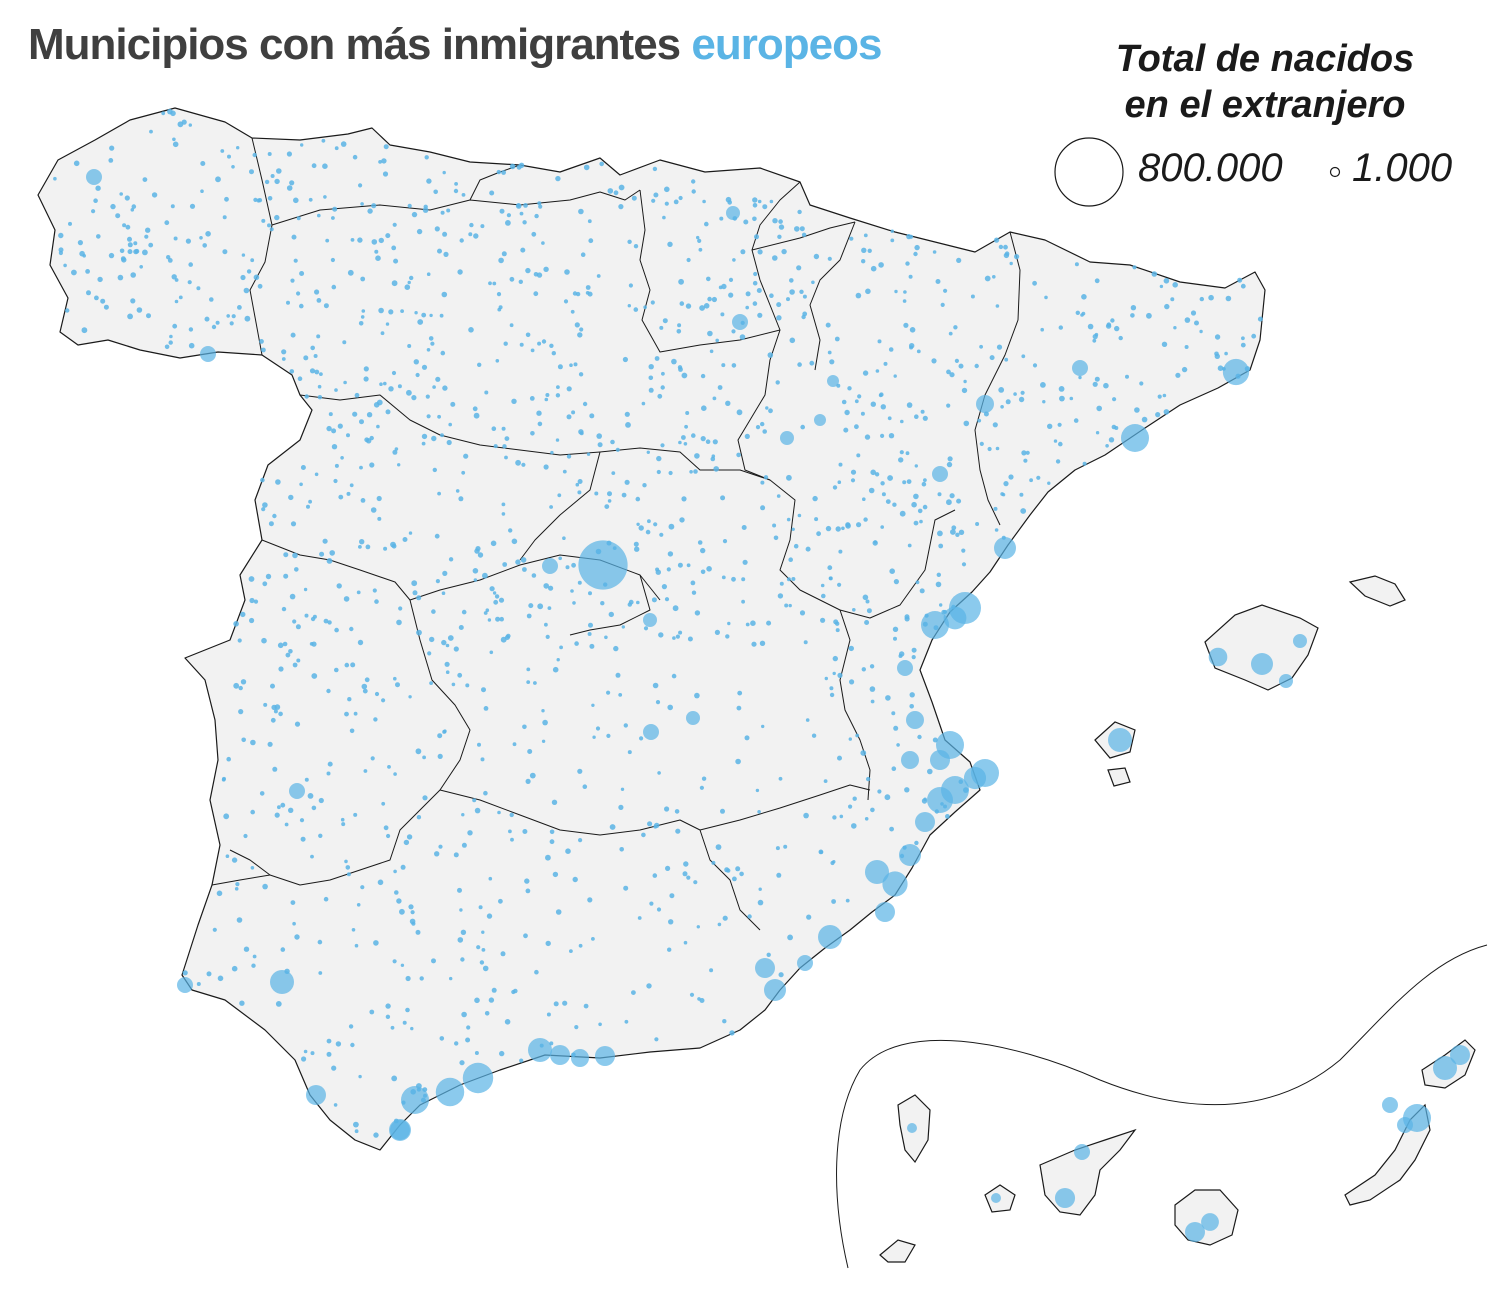 The image size is (1500, 1295). What do you see at coordinates (1402, 168) in the screenshot?
I see `legend-small-label: 1.000` at bounding box center [1402, 168].